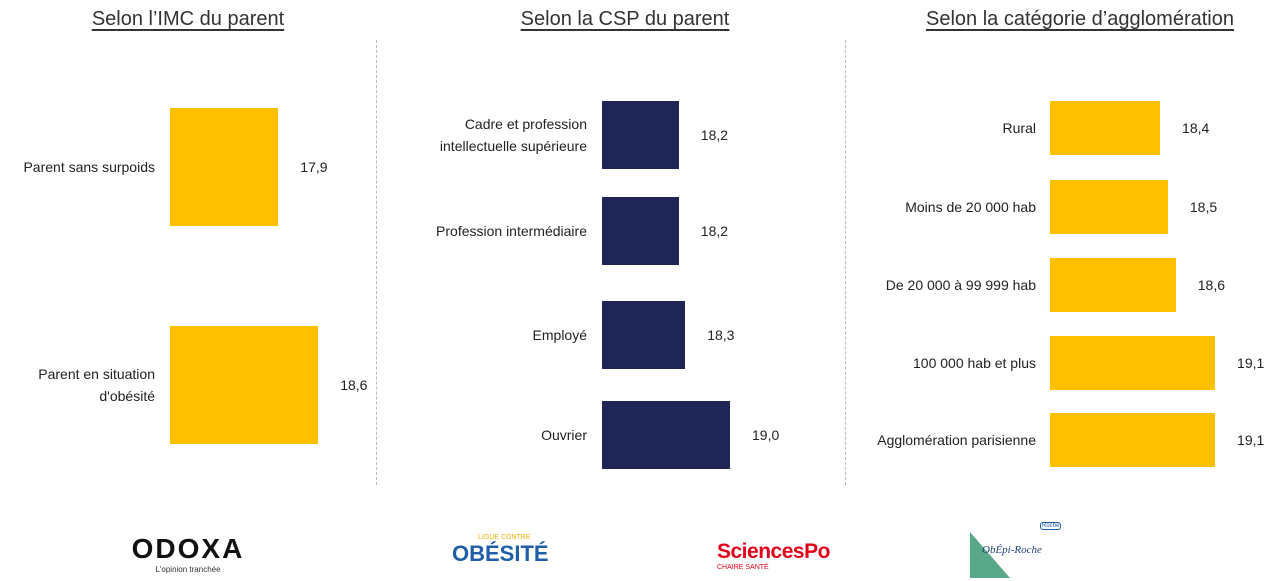  What do you see at coordinates (1196, 128) in the screenshot?
I see `value-label: 18,4` at bounding box center [1196, 128].